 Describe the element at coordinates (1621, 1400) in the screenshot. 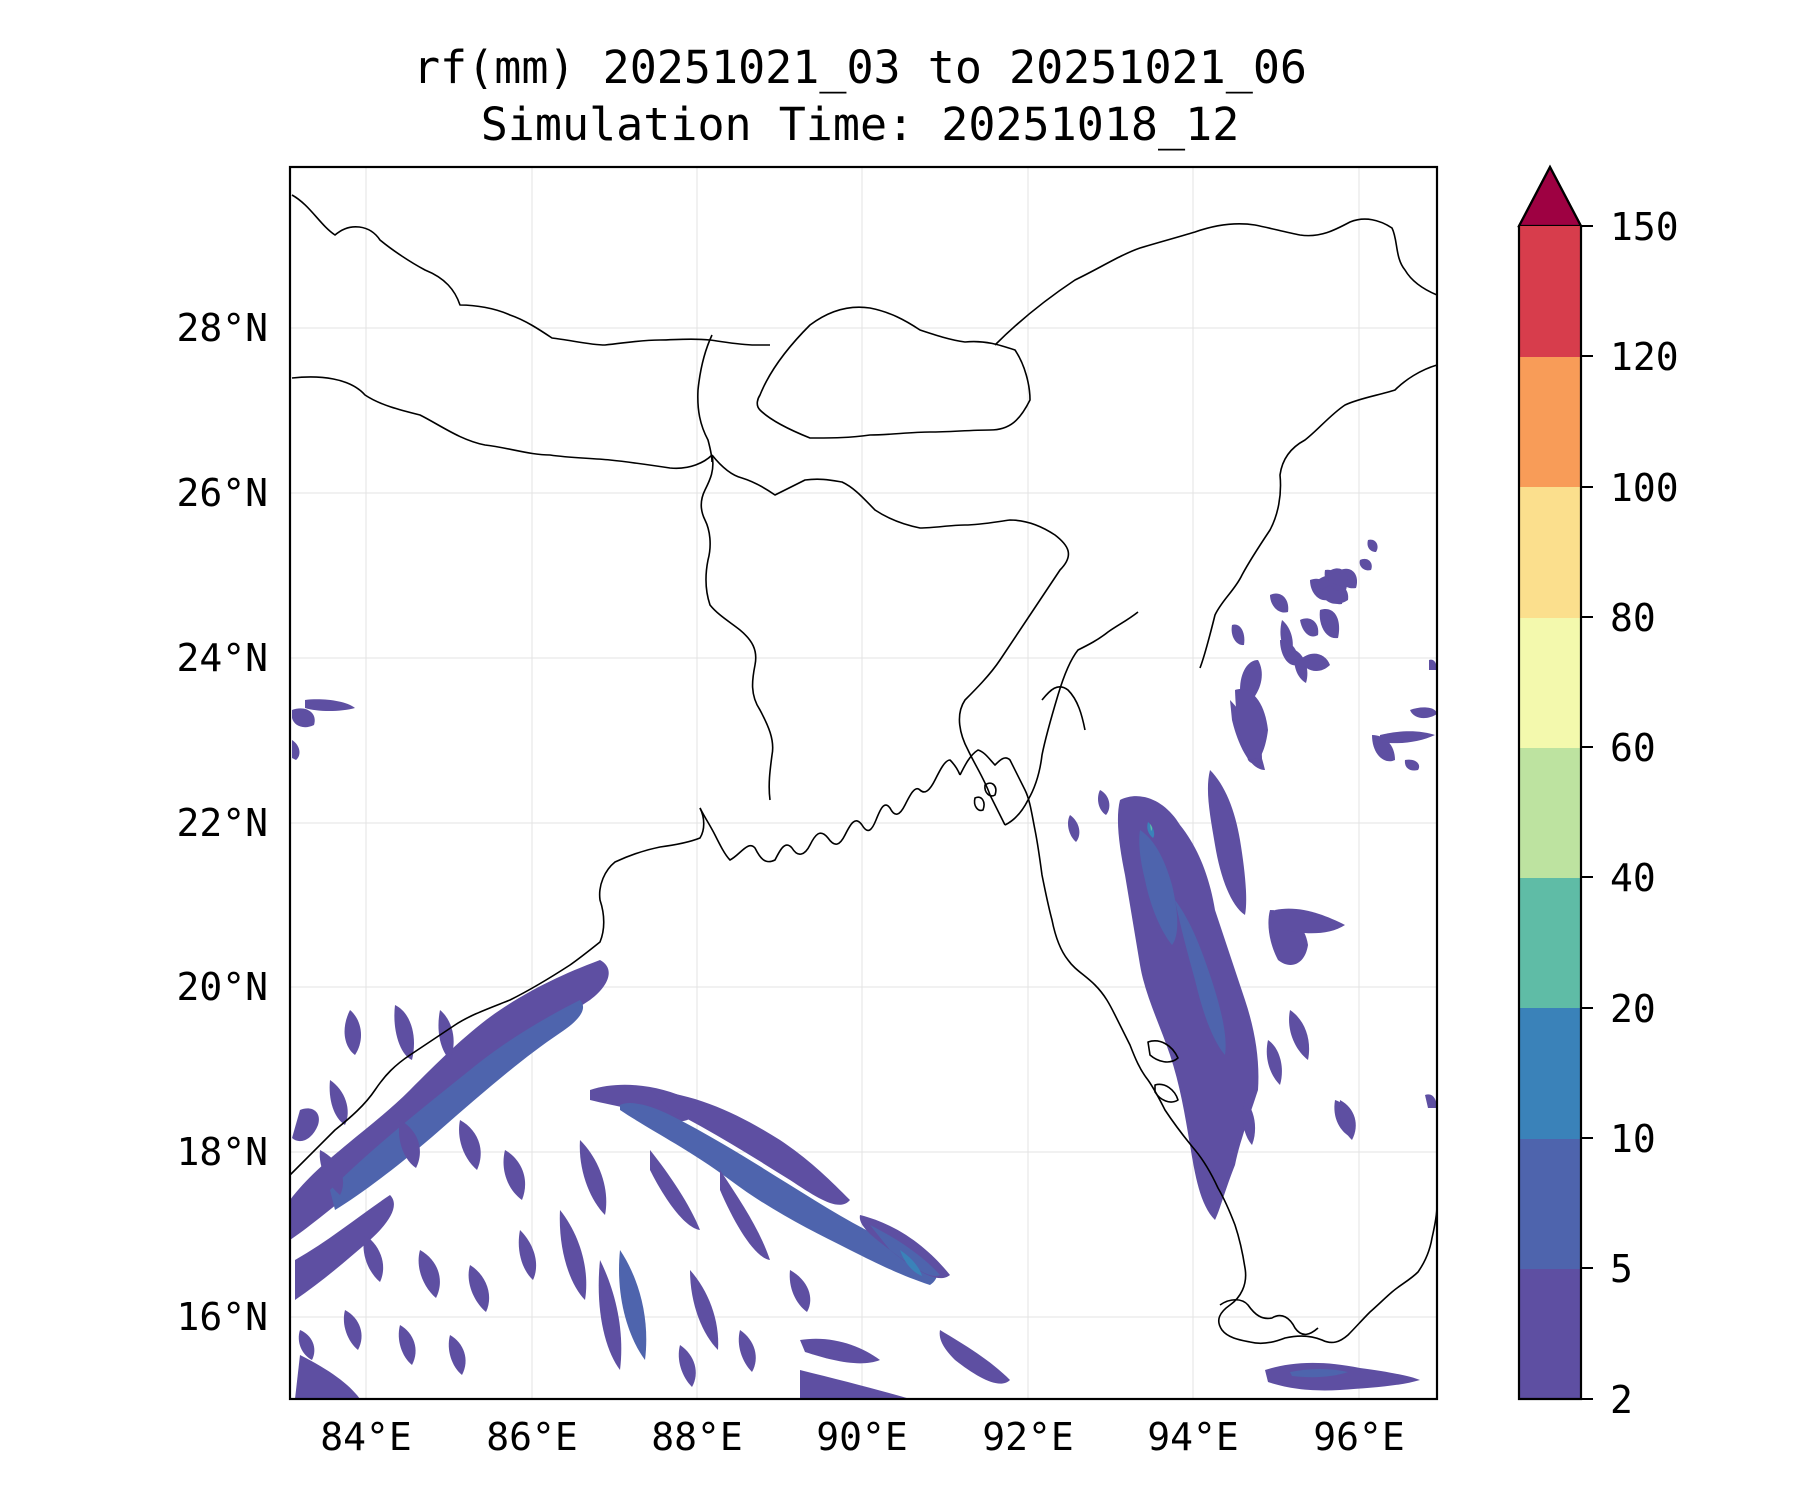

I see `colorbar-tick-label: 2` at that location.